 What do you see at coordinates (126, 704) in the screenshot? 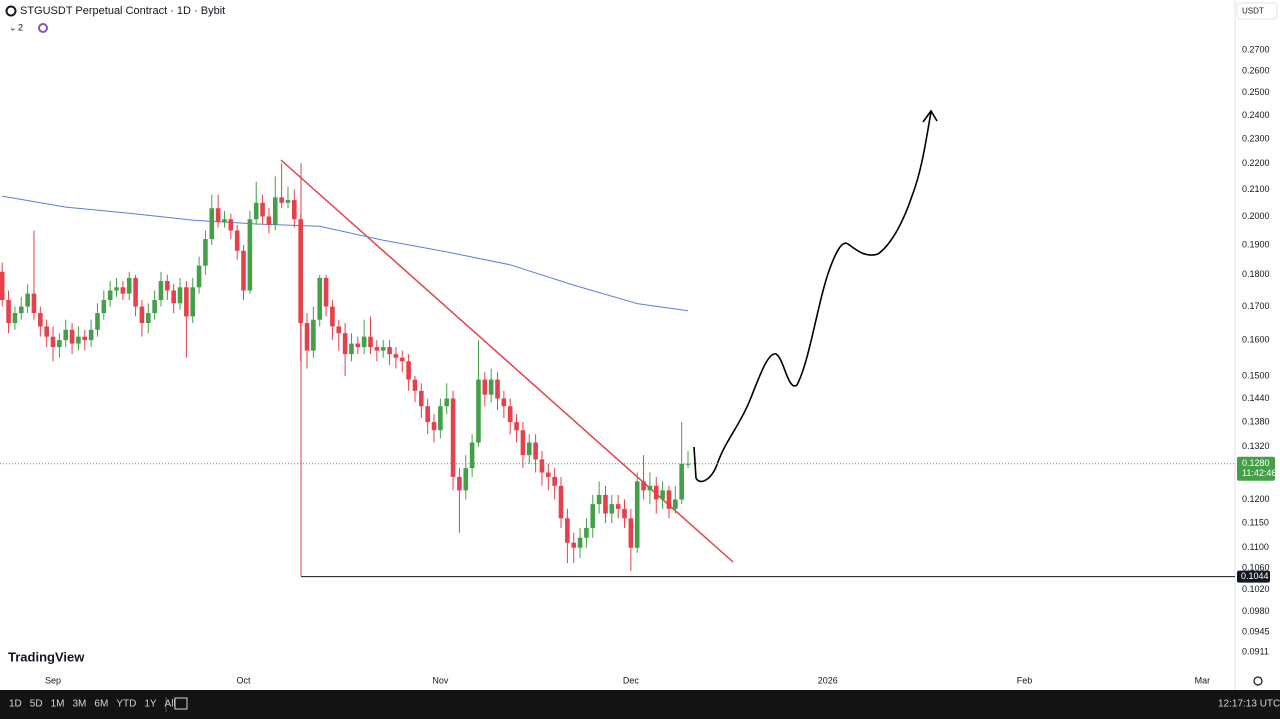
I see `range-button: YTD` at bounding box center [126, 704].